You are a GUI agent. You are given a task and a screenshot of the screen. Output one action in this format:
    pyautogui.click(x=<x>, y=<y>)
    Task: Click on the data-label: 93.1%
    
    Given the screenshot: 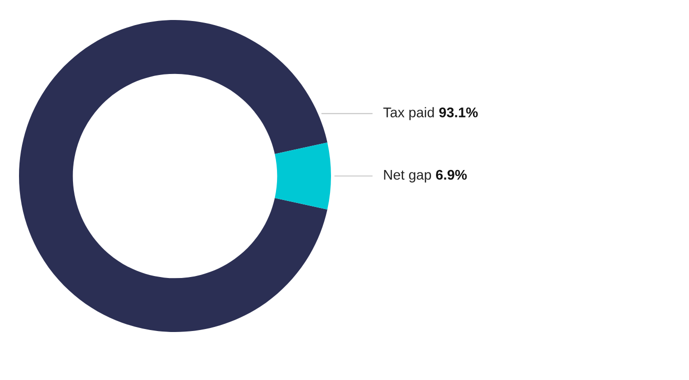 What is the action you would take?
    pyautogui.click(x=458, y=112)
    